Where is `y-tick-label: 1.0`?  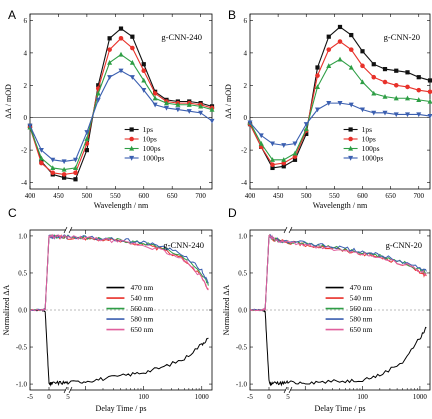 y-tick-label: 1.0 is located at coordinates (22, 236).